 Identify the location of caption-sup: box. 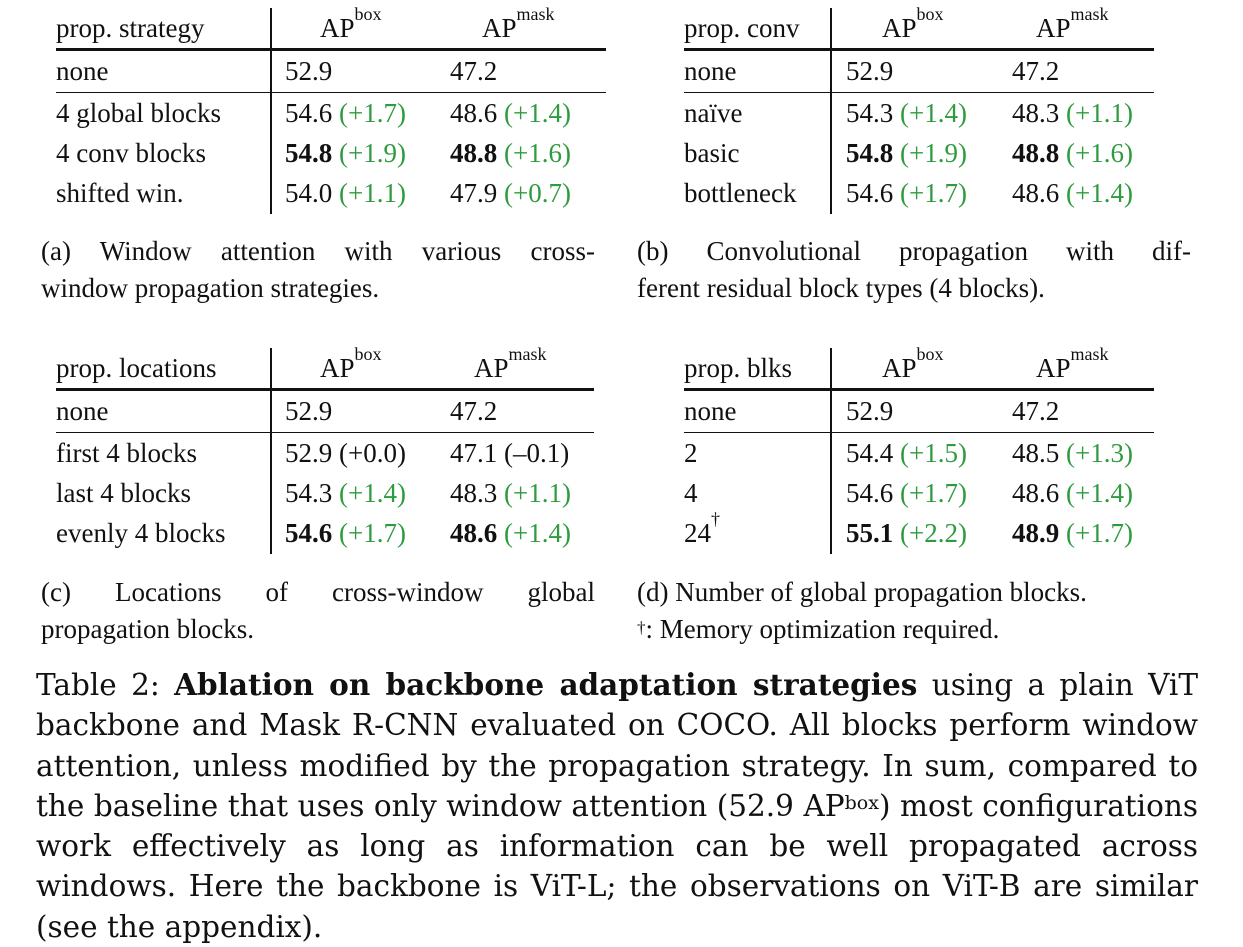
(861, 802).